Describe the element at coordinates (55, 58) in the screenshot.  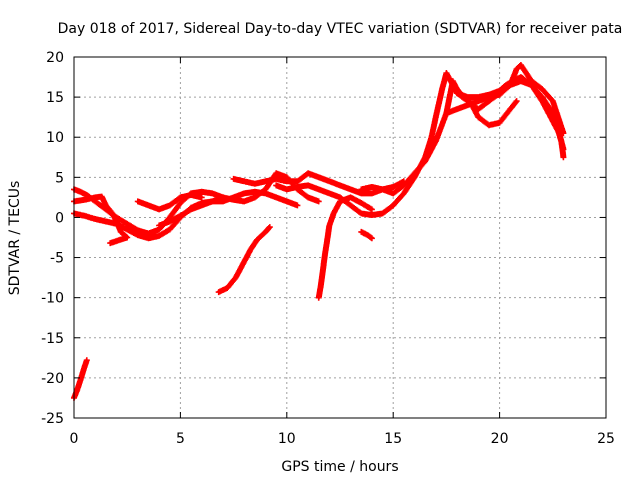
I see `y-tick-label: 20` at that location.